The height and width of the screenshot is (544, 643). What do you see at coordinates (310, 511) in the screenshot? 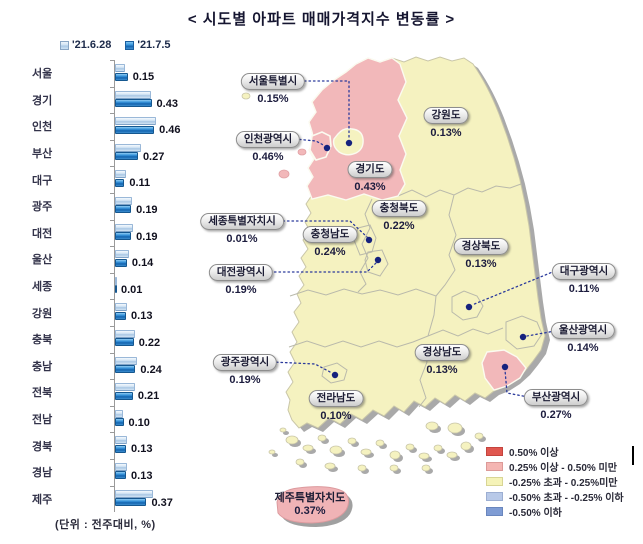
I see `region-value: 0.37%` at bounding box center [310, 511].